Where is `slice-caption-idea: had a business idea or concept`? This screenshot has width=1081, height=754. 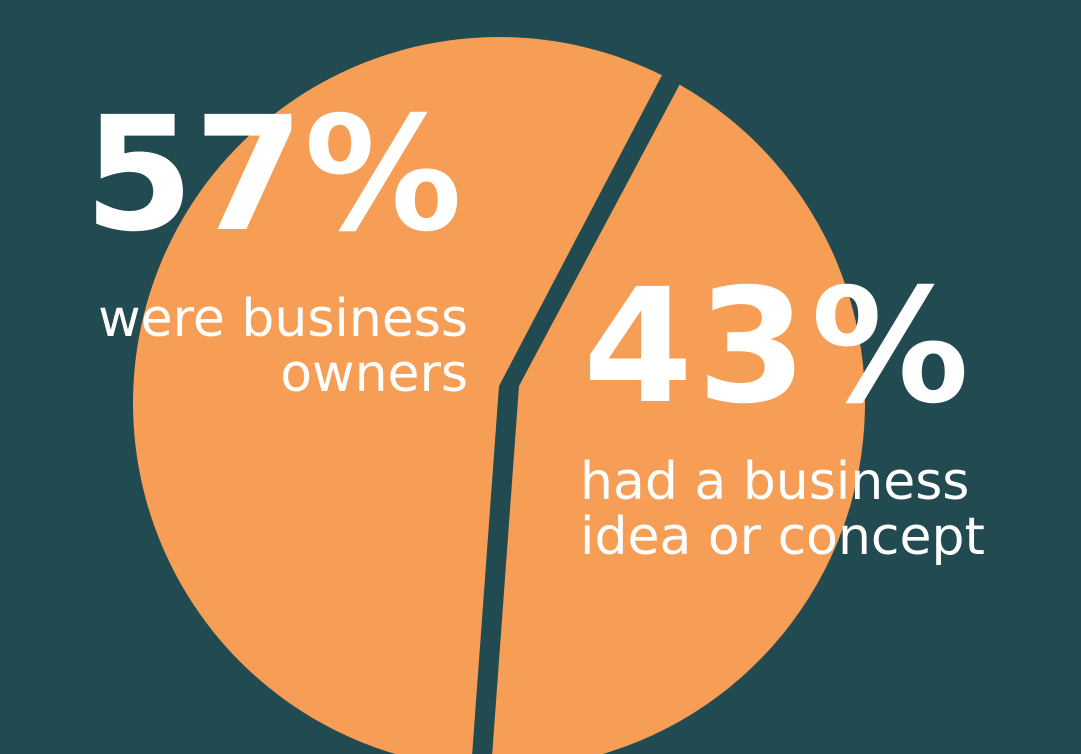
slice-caption-idea: had a business idea or concept is located at coordinates (782, 510).